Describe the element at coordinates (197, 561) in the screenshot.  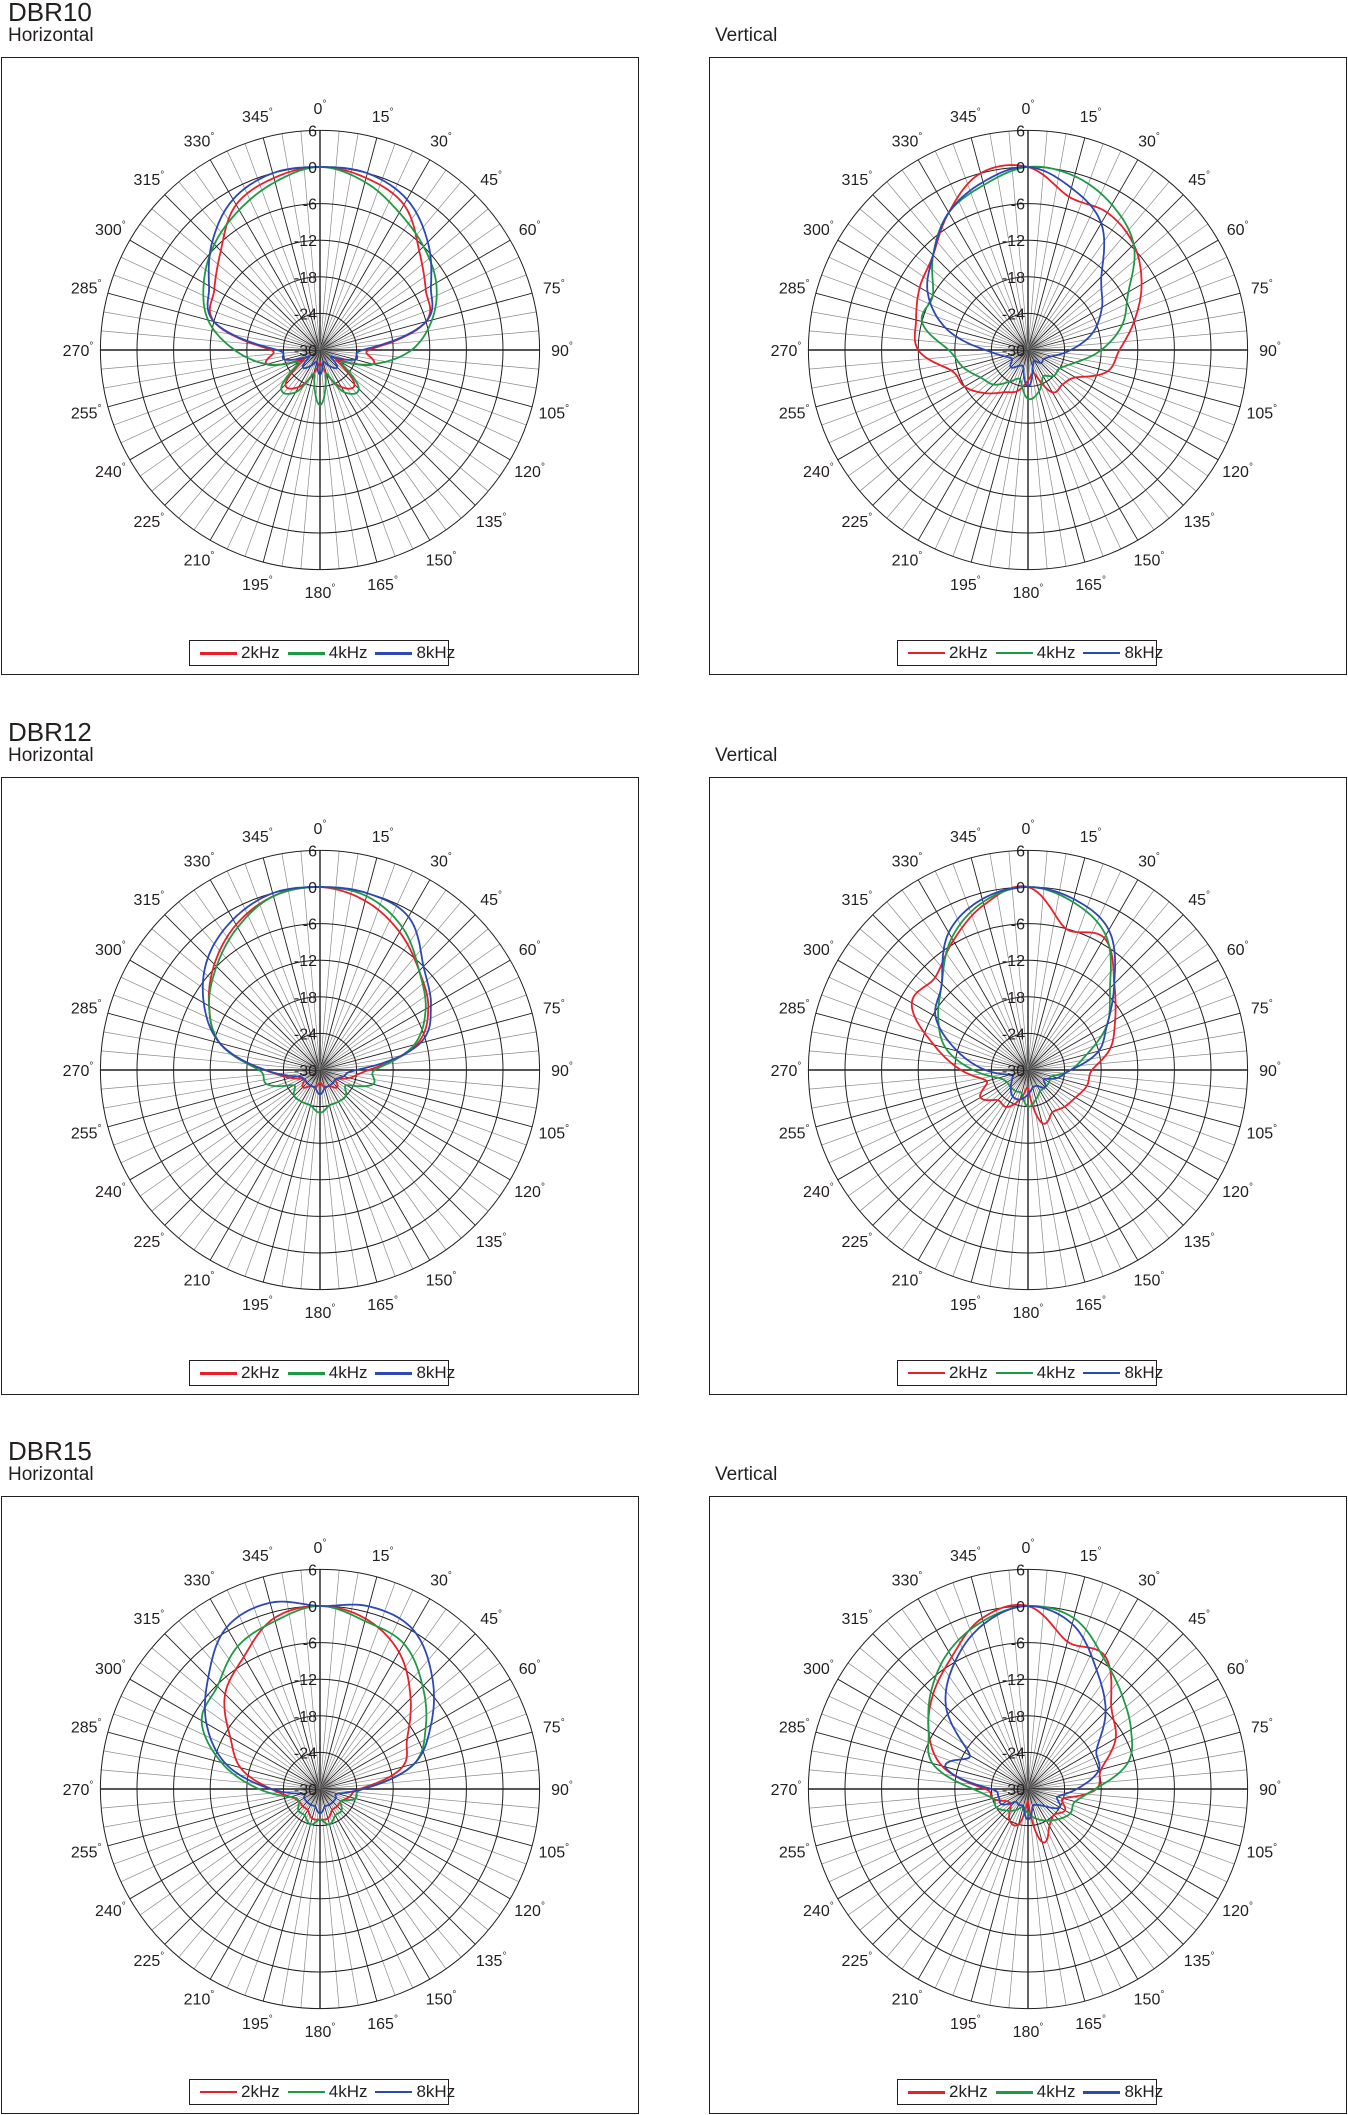
I see `angle-value: 210` at that location.